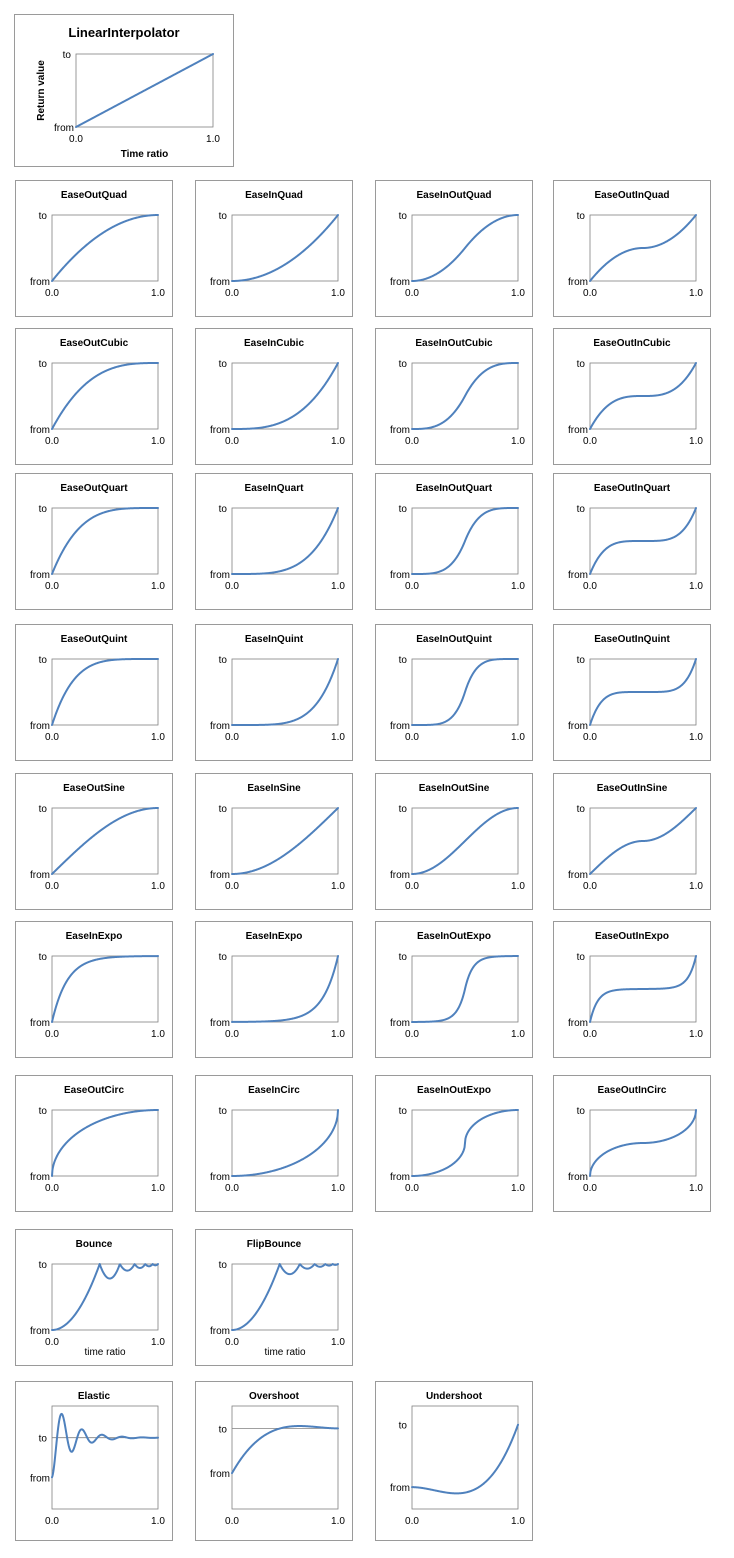 The width and height of the screenshot is (734, 1558). I want to click on chart-title: EaseInSine, so click(274, 788).